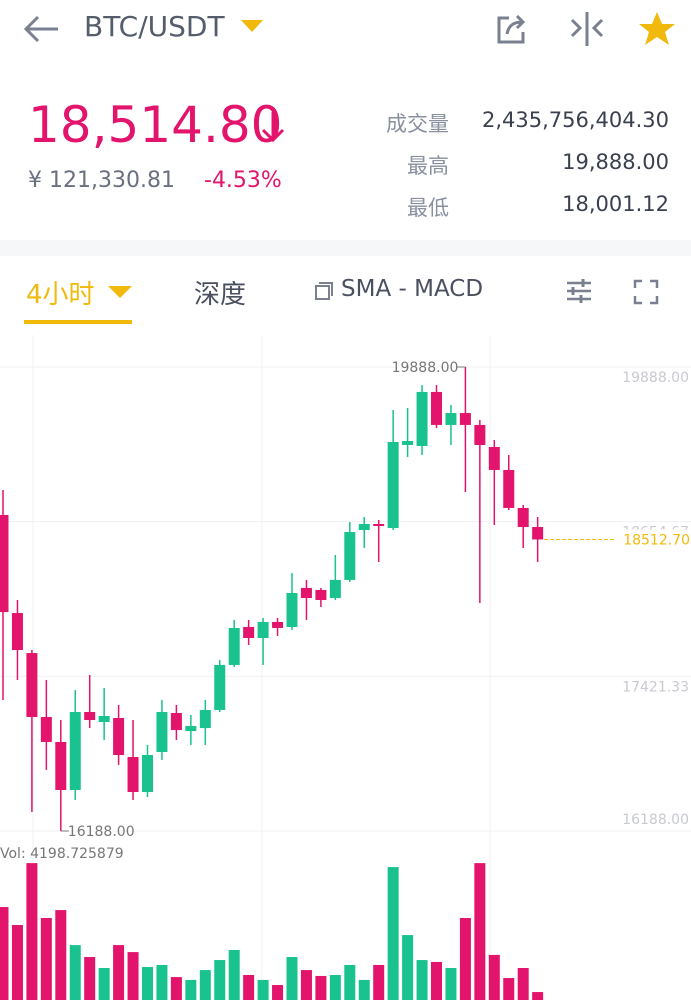  Describe the element at coordinates (519, 213) in the screenshot. I see `stat-row: 最低 18,001.12` at that location.